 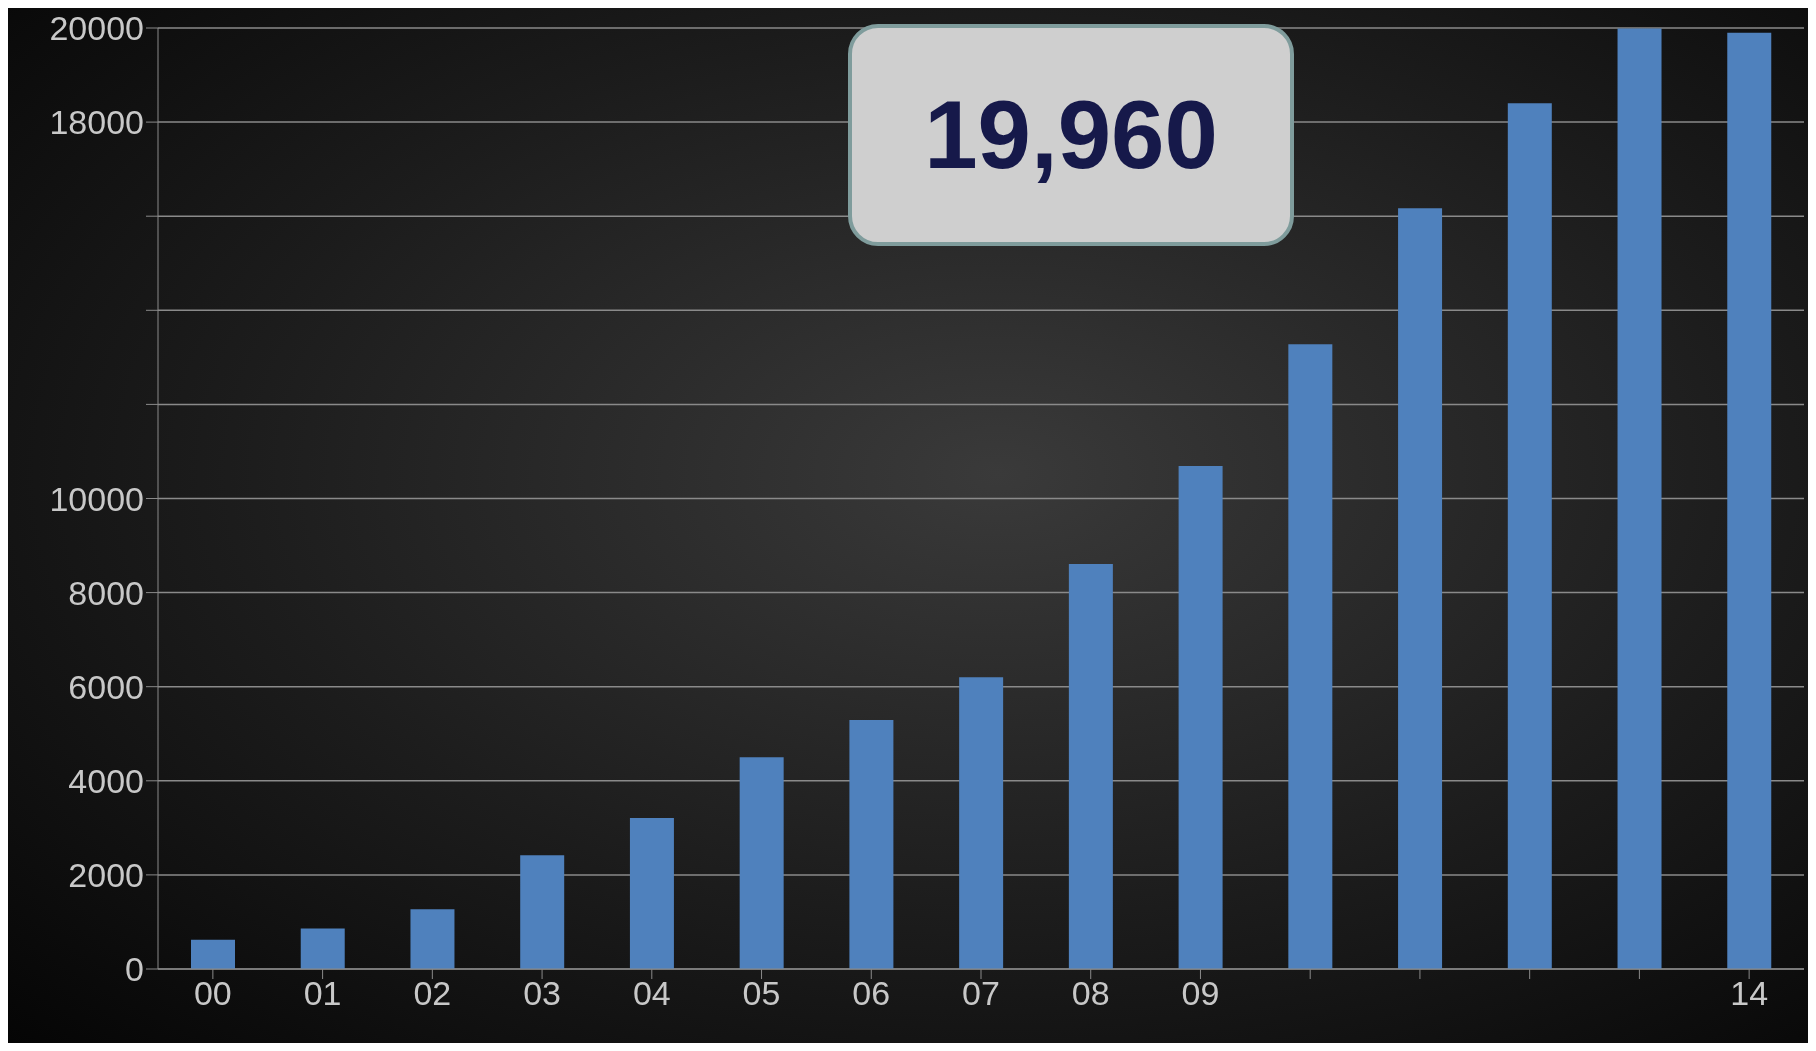 I want to click on x-tick-label: 01, so click(x=322, y=993).